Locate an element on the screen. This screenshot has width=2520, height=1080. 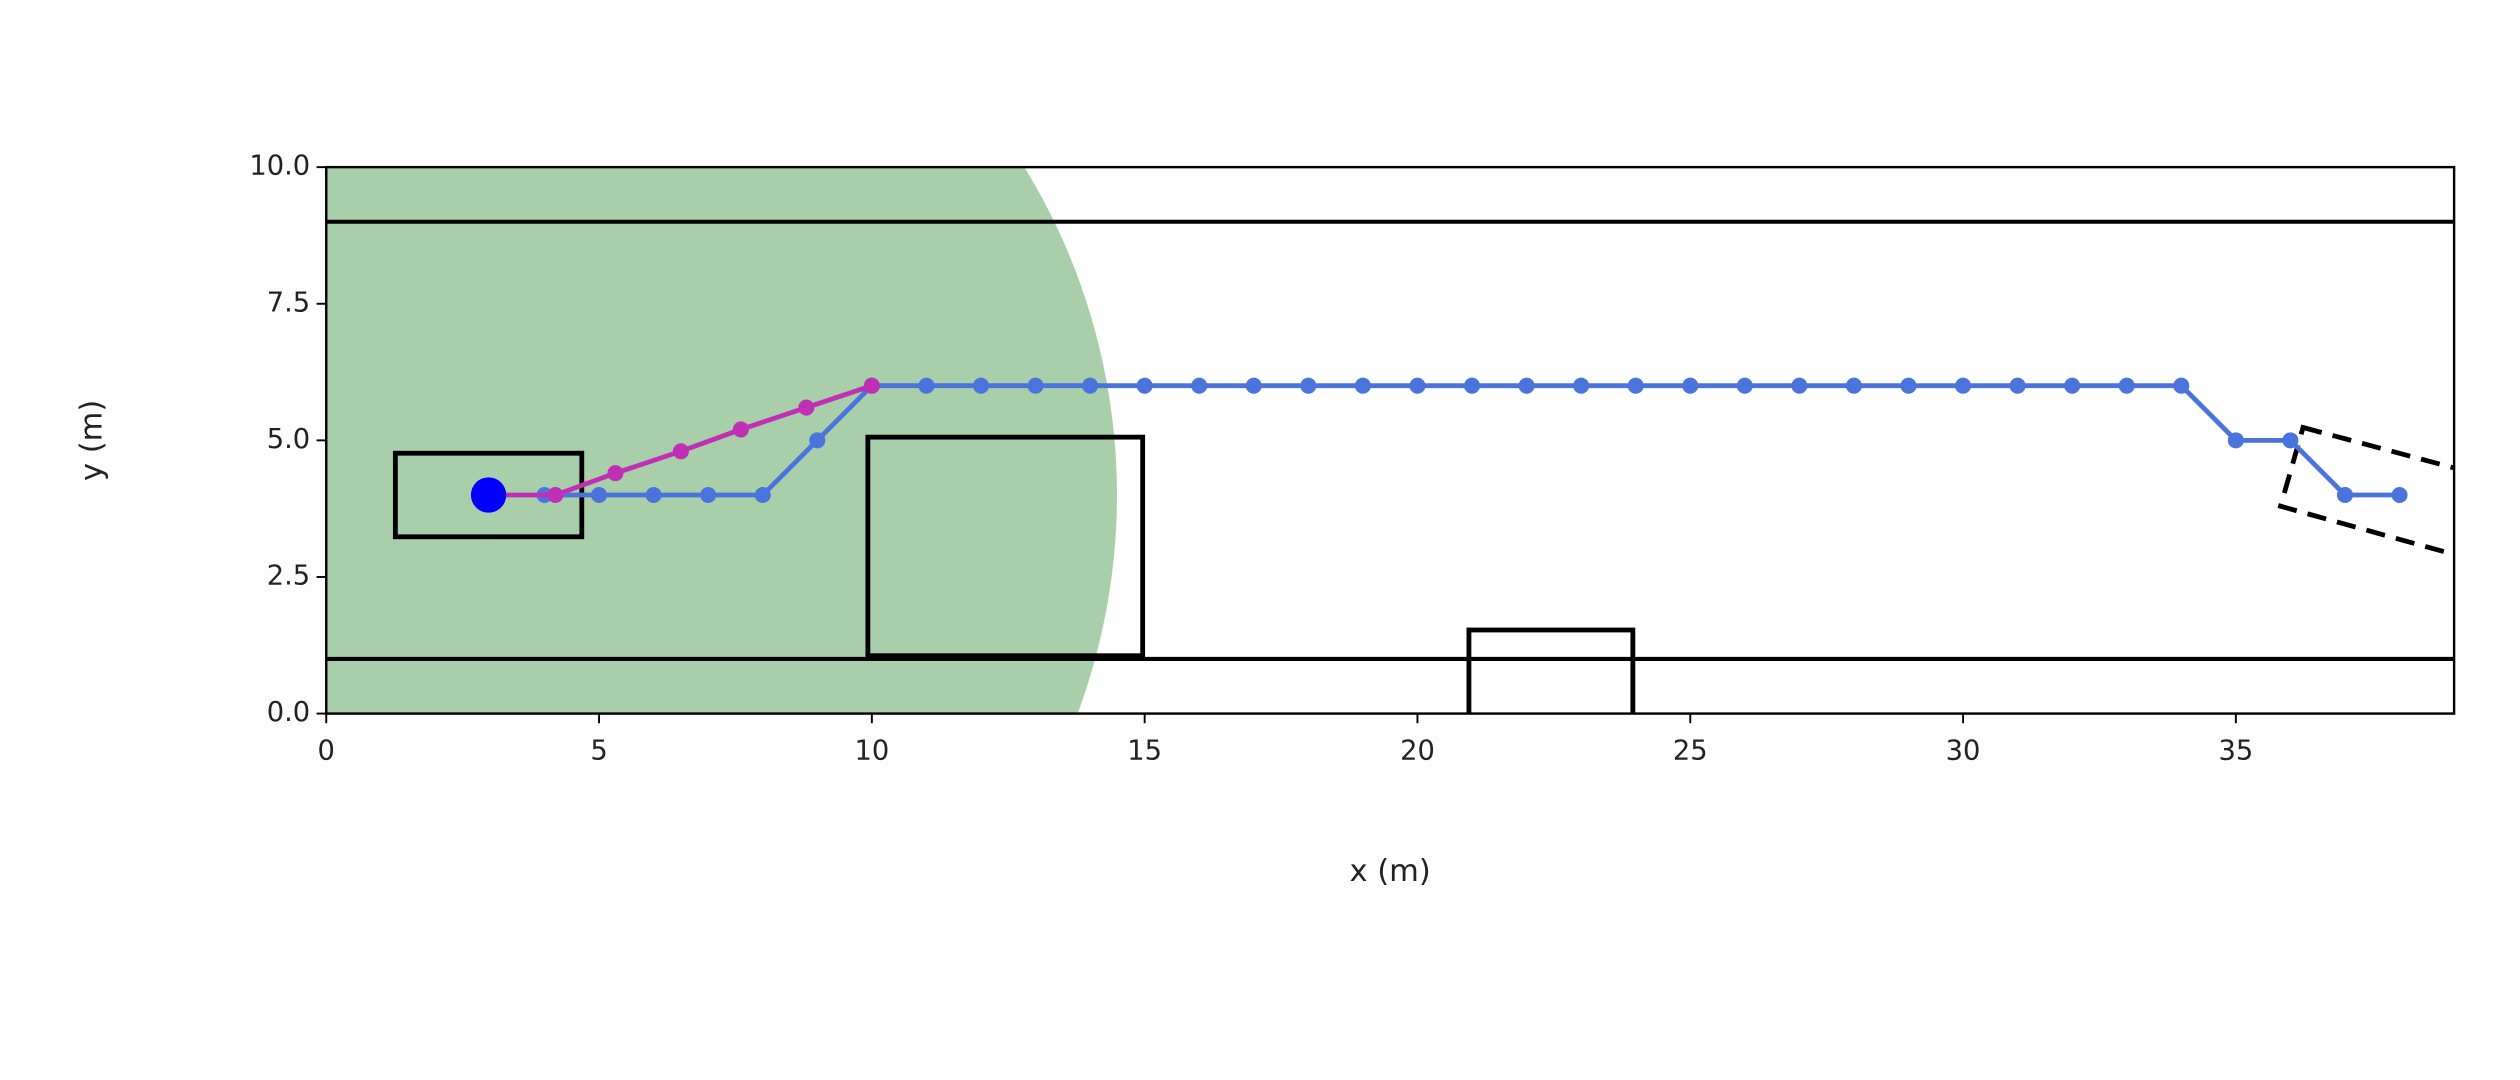
x-tick-label: 25 is located at coordinates (1690, 751).